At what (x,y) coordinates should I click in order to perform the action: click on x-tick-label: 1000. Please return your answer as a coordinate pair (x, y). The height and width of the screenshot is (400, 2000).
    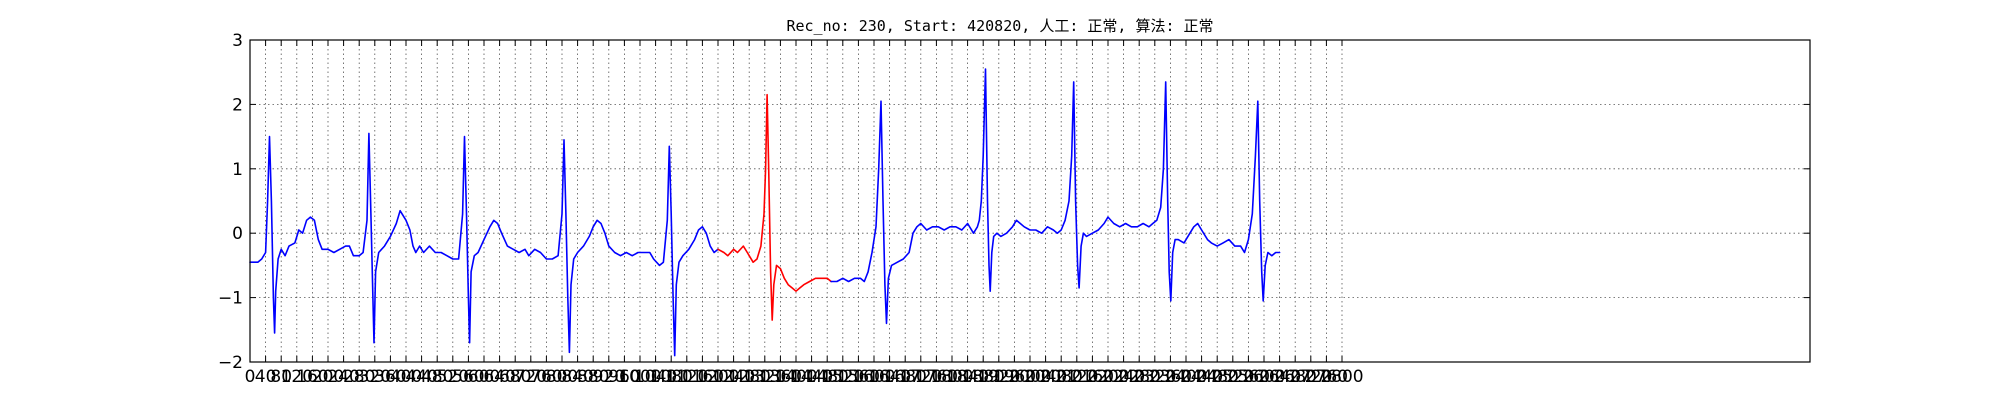
    Looking at the image, I should click on (639, 377).